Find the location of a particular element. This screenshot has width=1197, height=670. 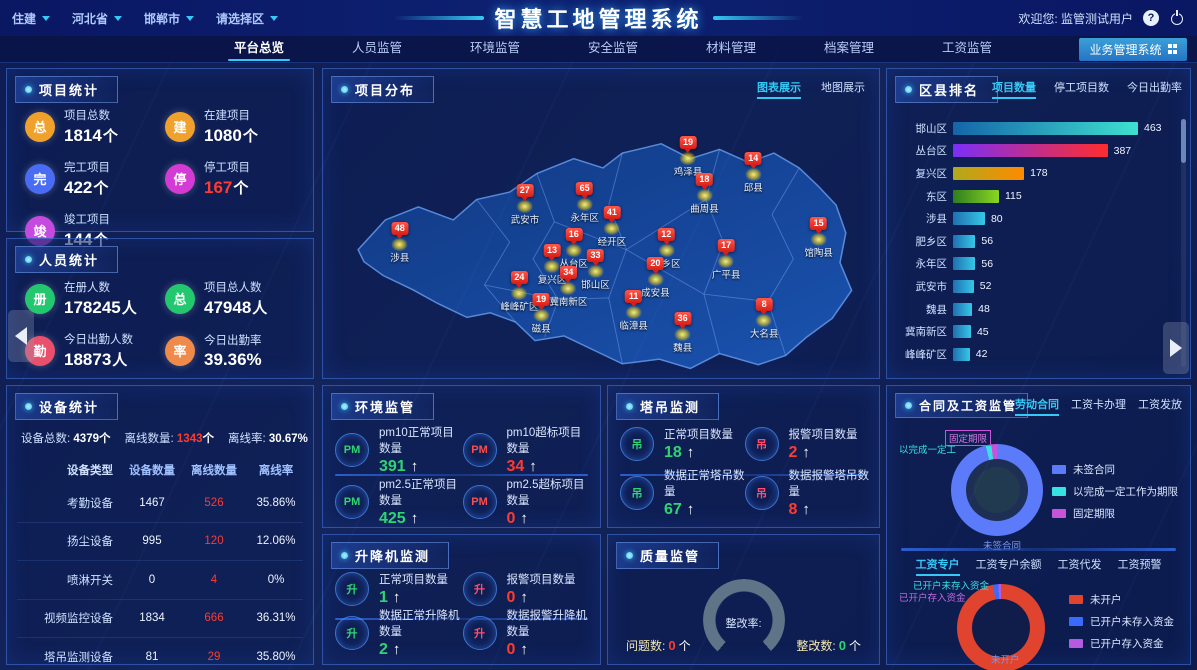

ranking-tab: 停工项目数 is located at coordinates (1081, 88).